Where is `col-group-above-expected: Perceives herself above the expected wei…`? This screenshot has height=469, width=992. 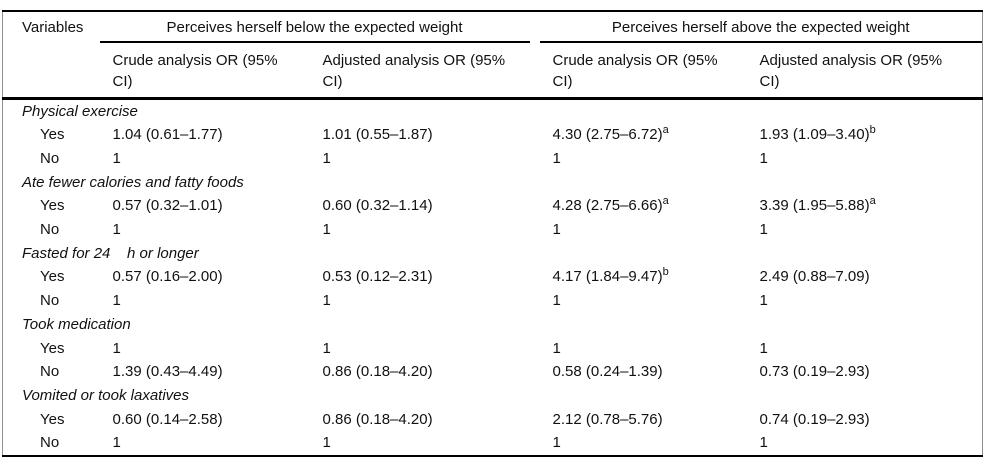
col-group-above-expected: Perceives herself above the expected wei… is located at coordinates (761, 27).